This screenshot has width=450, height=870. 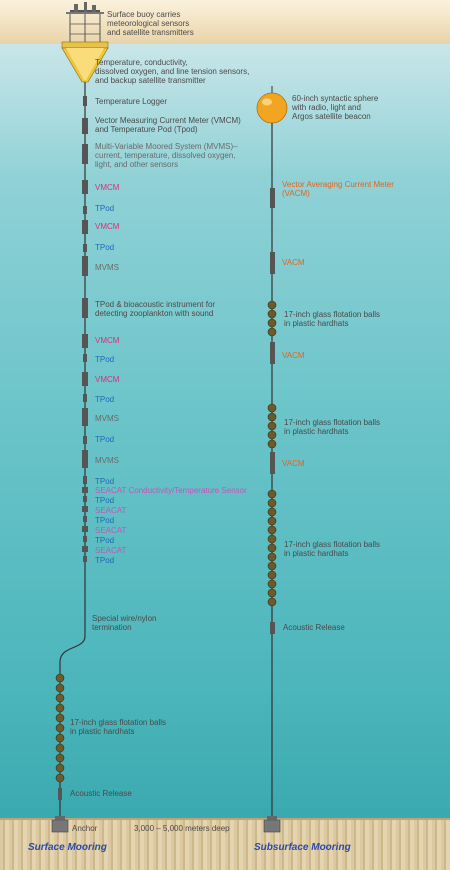 I want to click on seacat-long-label: SEACAT Conductivity/Temperature Sensor, so click(x=171, y=490).